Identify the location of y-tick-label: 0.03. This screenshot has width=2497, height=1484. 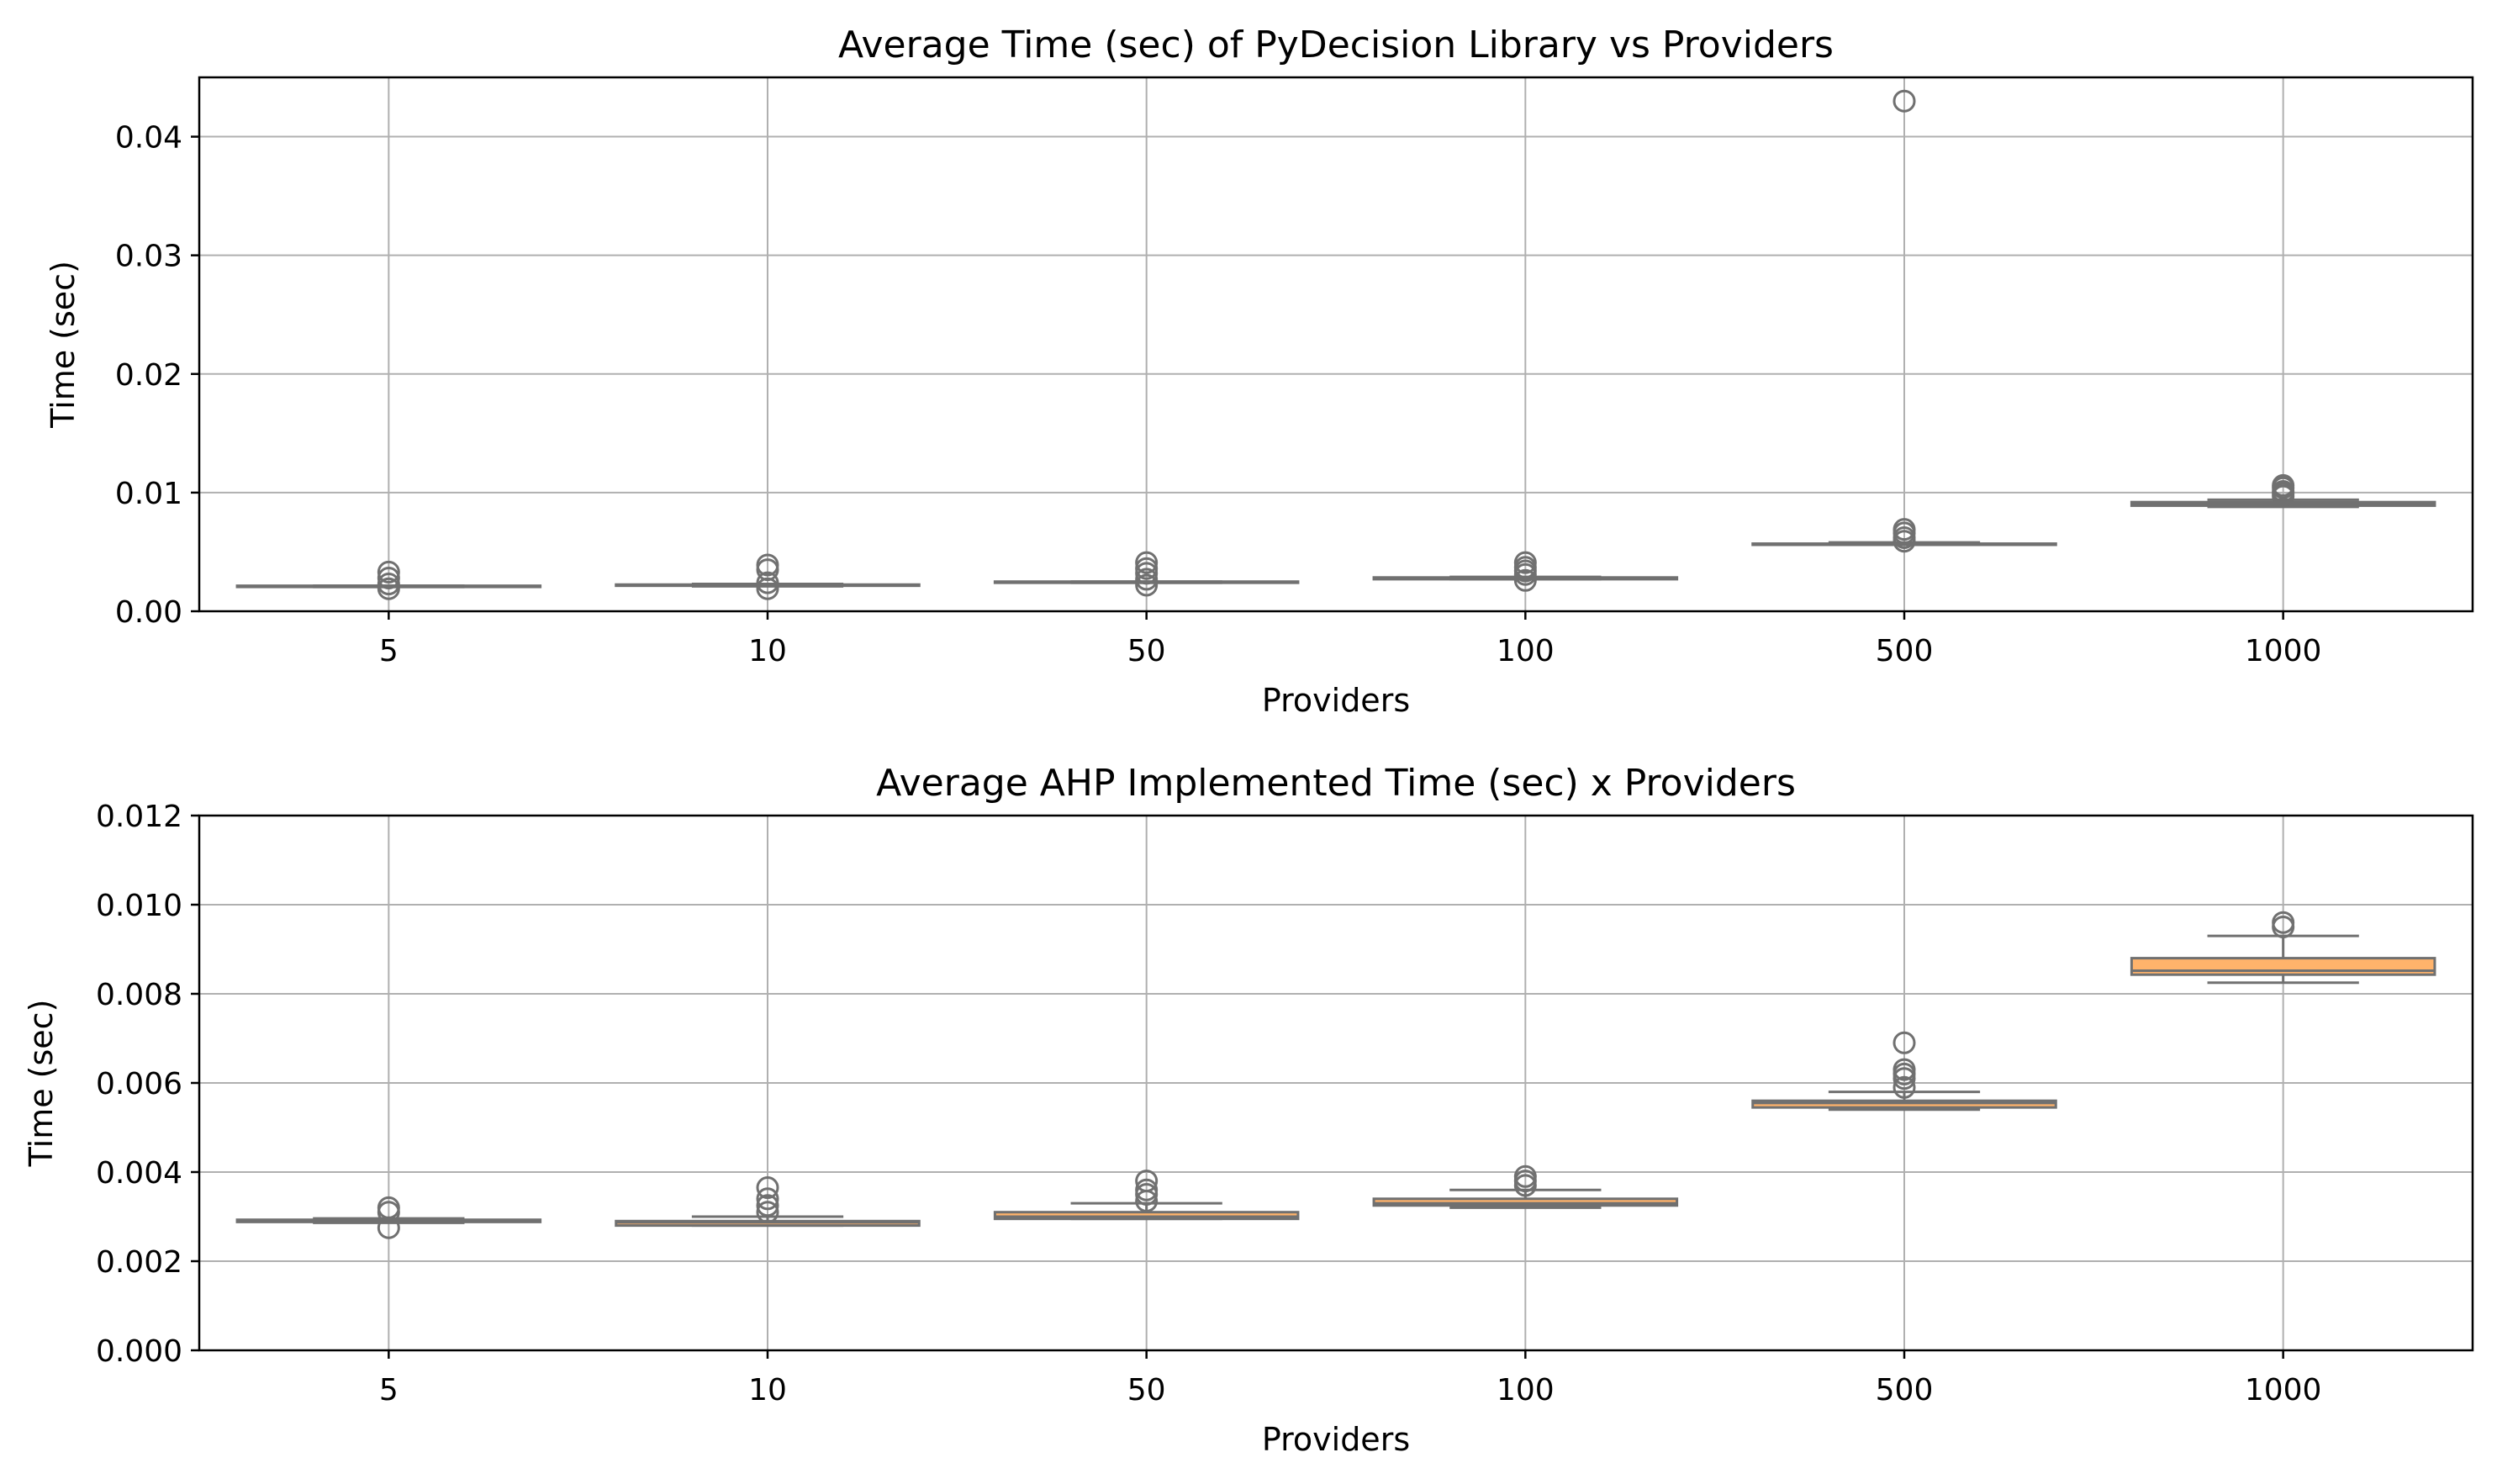
(148, 257).